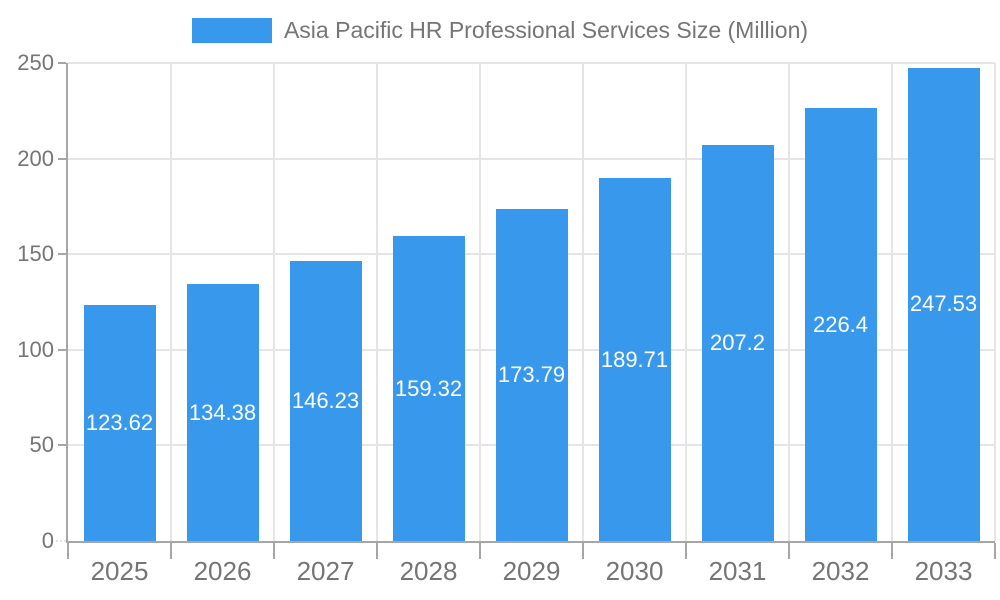  I want to click on y-tick-label: 100, so click(35, 349).